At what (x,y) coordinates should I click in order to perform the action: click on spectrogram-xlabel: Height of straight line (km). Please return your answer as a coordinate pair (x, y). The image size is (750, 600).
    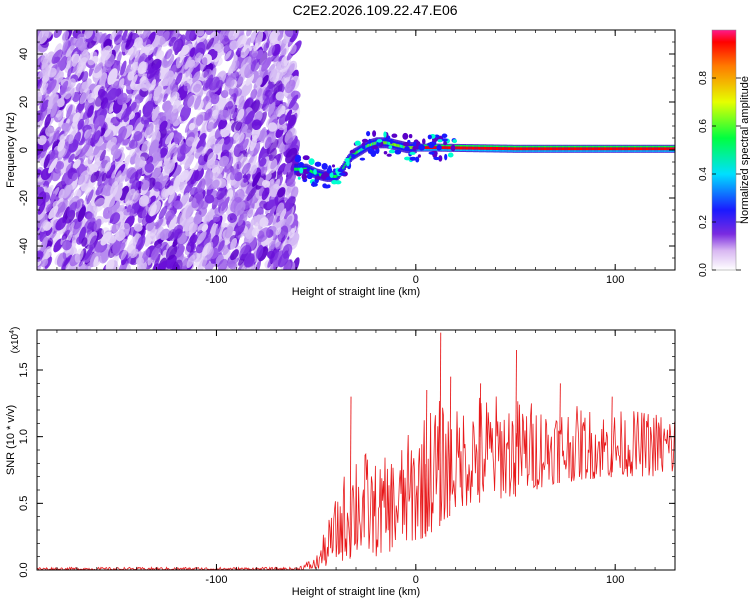
    Looking at the image, I should click on (356, 292).